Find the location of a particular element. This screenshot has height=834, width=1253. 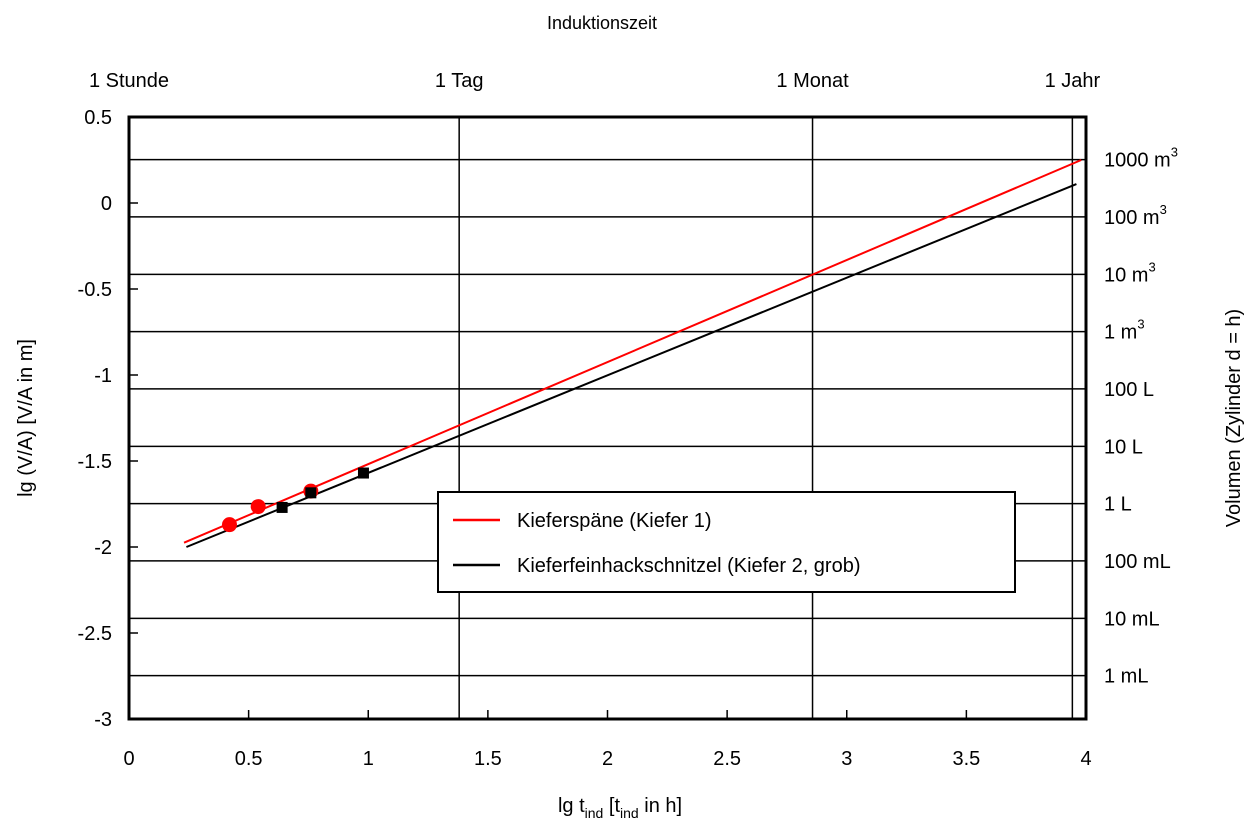

volume-label-text: 100 m is located at coordinates (1132, 218).